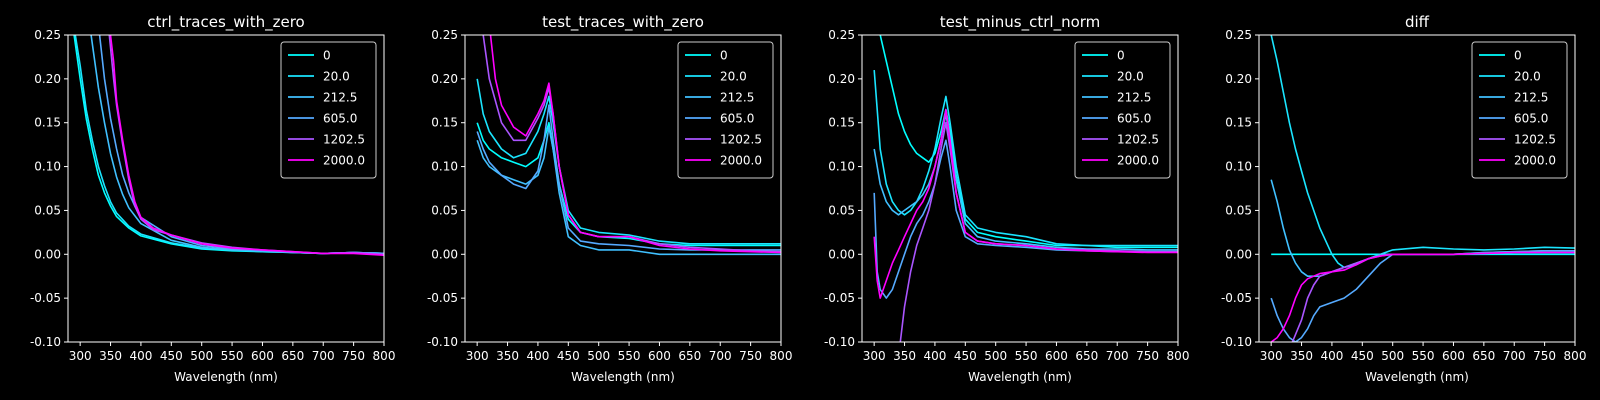  What do you see at coordinates (47, 79) in the screenshot?
I see `y-tick-label: 0.20` at bounding box center [47, 79].